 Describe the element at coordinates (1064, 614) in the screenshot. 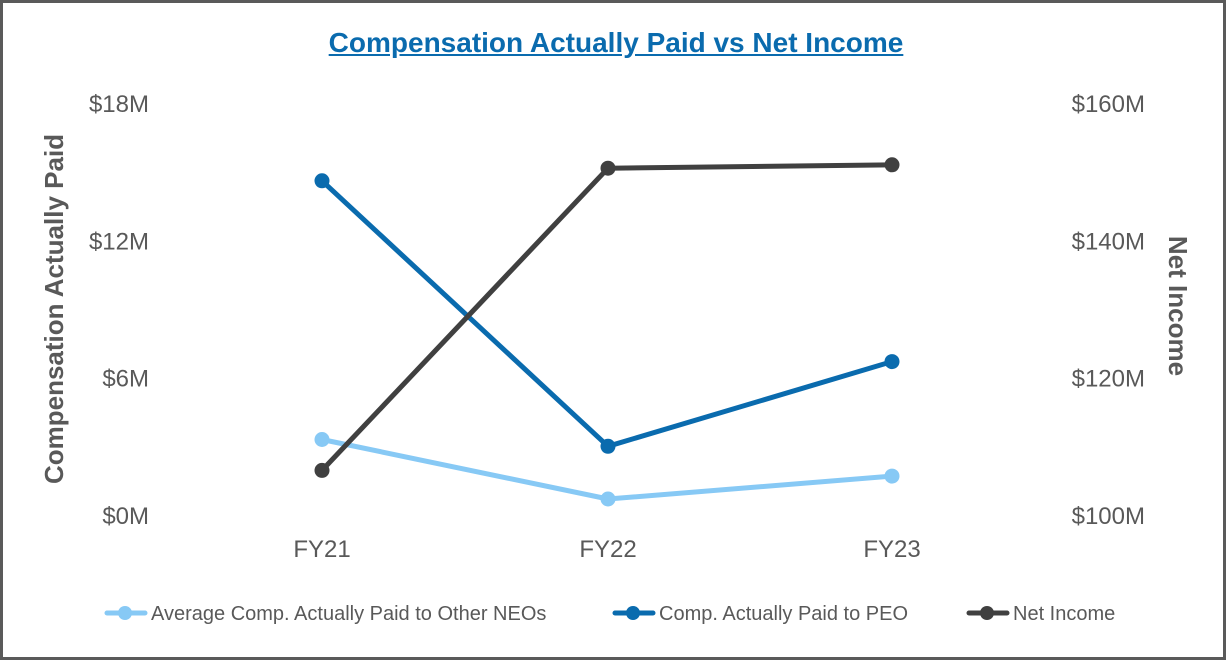

I see `legend-label-net_income: Net Income` at that location.